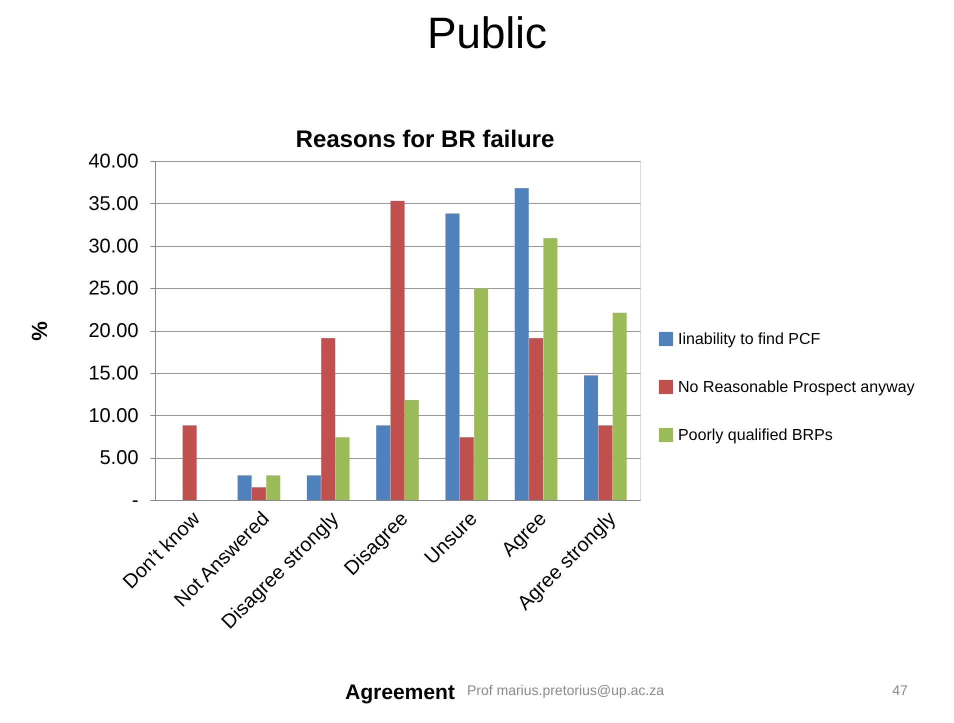 The height and width of the screenshot is (723, 954). What do you see at coordinates (755, 435) in the screenshot?
I see `legend-label: Poorly qualified BRPs` at bounding box center [755, 435].